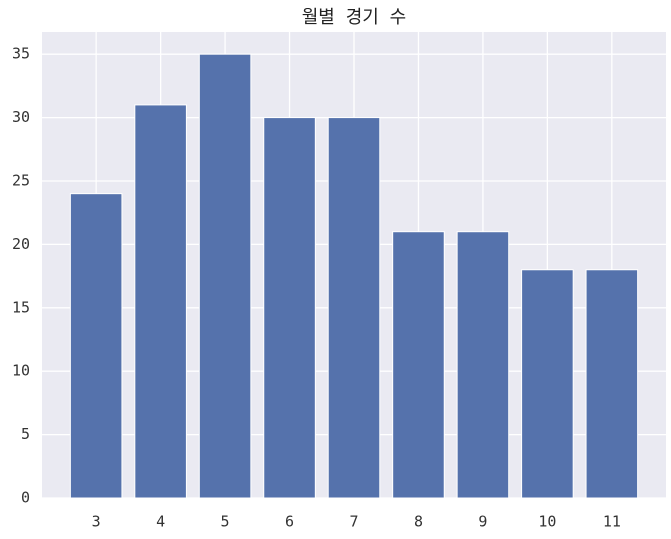 The image size is (671, 539). Describe the element at coordinates (21, 244) in the screenshot. I see `y-tick-label: 20` at that location.